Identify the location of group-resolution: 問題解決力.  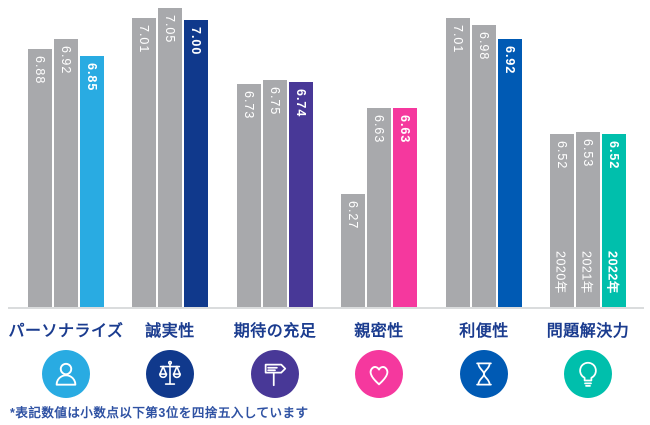
(588, 357).